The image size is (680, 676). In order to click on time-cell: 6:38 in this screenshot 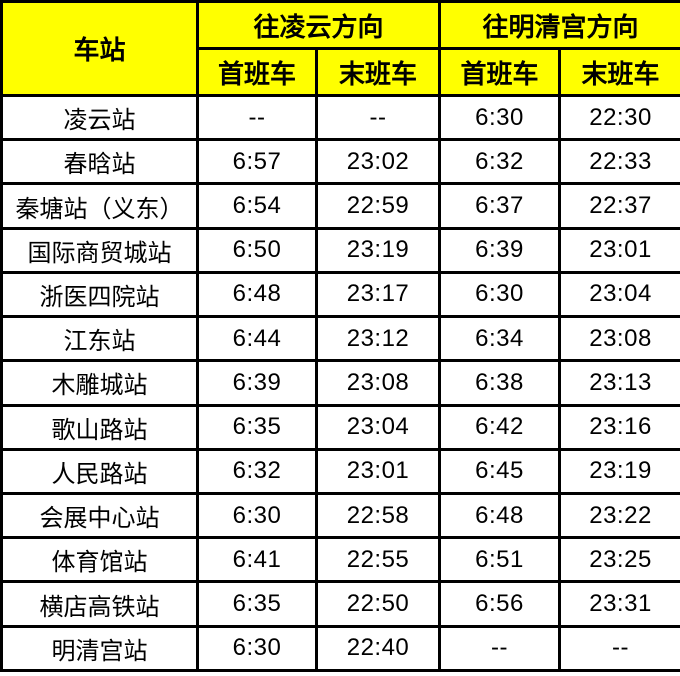, I will do `click(500, 383)`.